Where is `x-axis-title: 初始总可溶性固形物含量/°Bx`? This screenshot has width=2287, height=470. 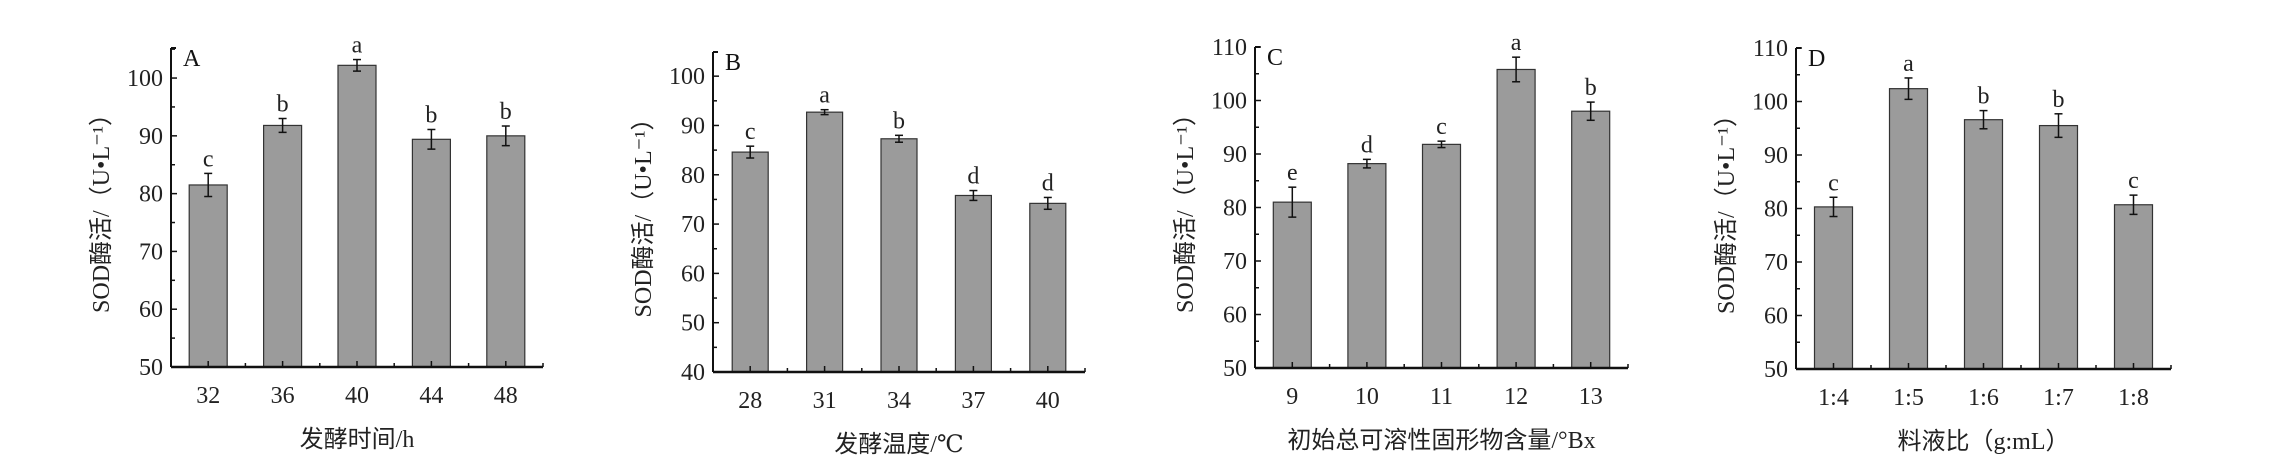 x-axis-title: 初始总可溶性固形物含量/°Bx is located at coordinates (1441, 440).